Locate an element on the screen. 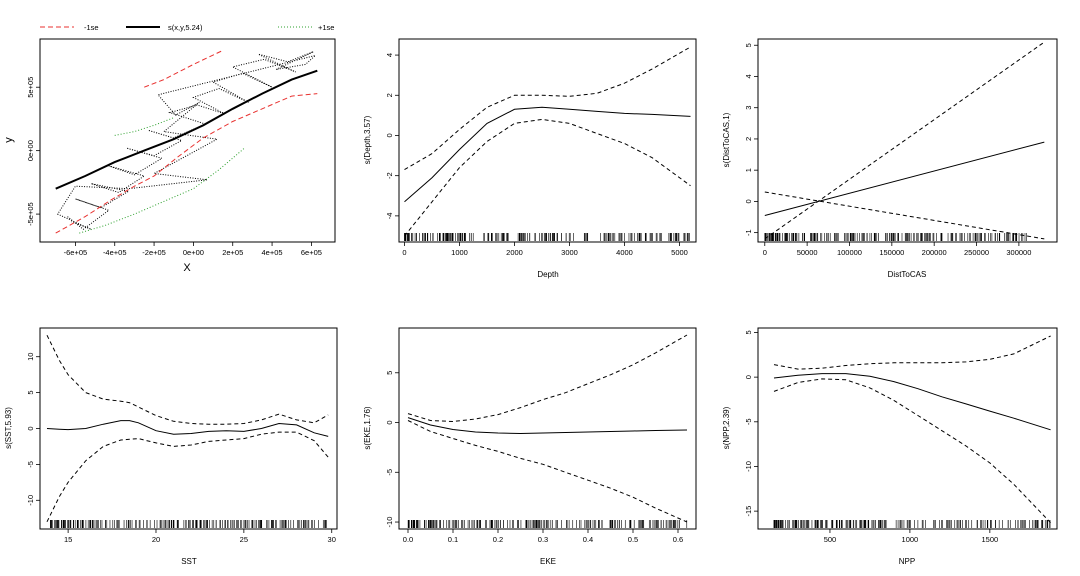  x-axis-label: NPP is located at coordinates (907, 561).